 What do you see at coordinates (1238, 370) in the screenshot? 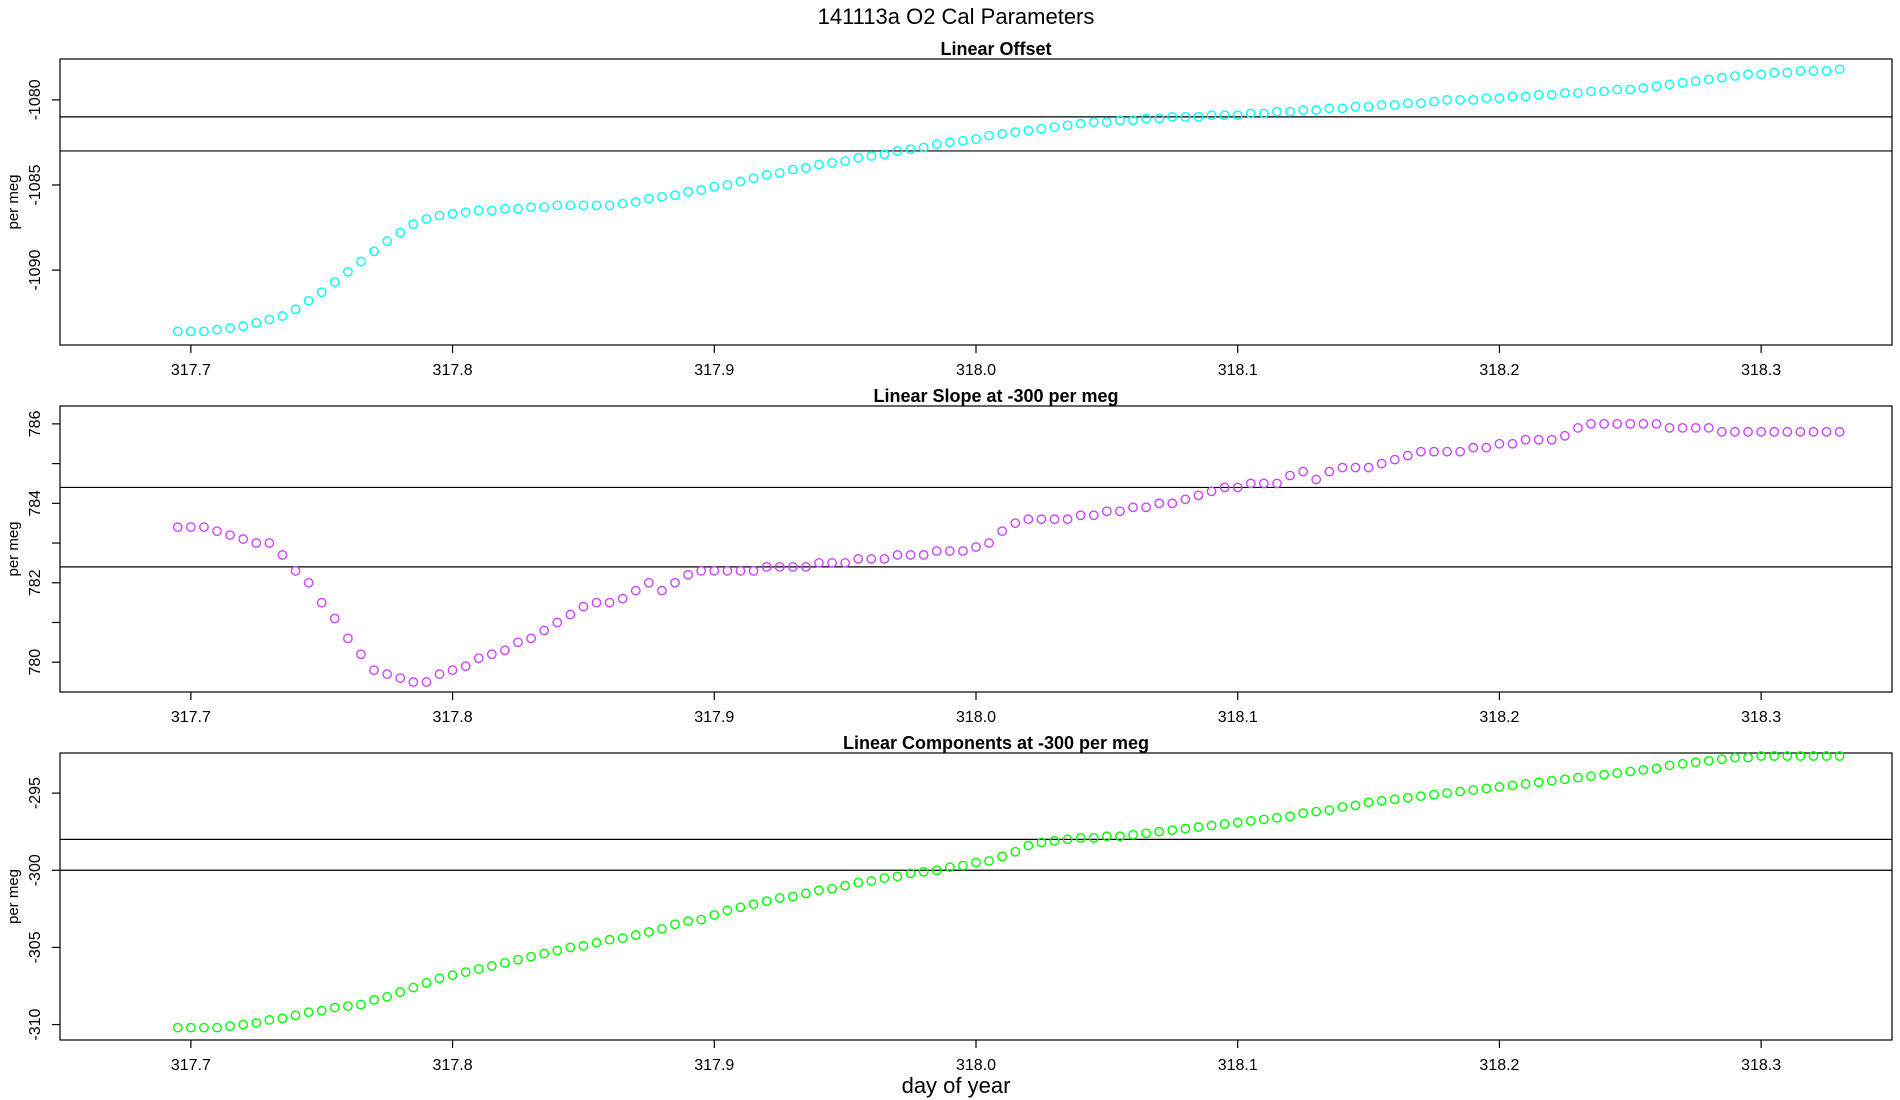
I see `x-tick-label: 318.1` at bounding box center [1238, 370].